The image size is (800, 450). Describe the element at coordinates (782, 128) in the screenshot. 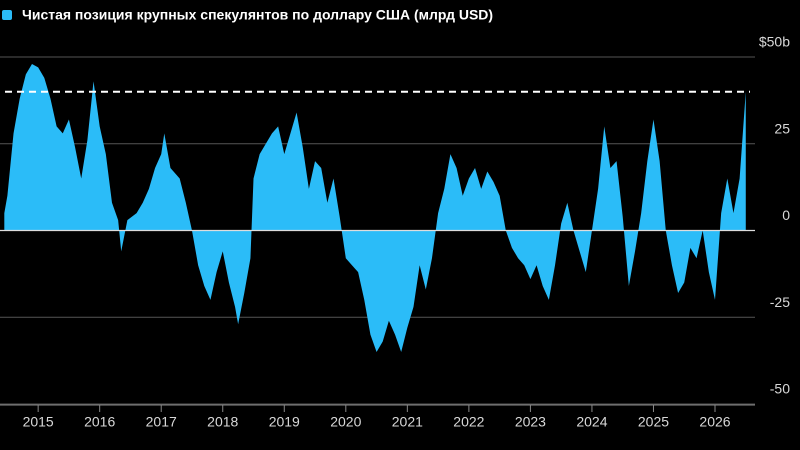

I see `y-tick-label: 25` at that location.